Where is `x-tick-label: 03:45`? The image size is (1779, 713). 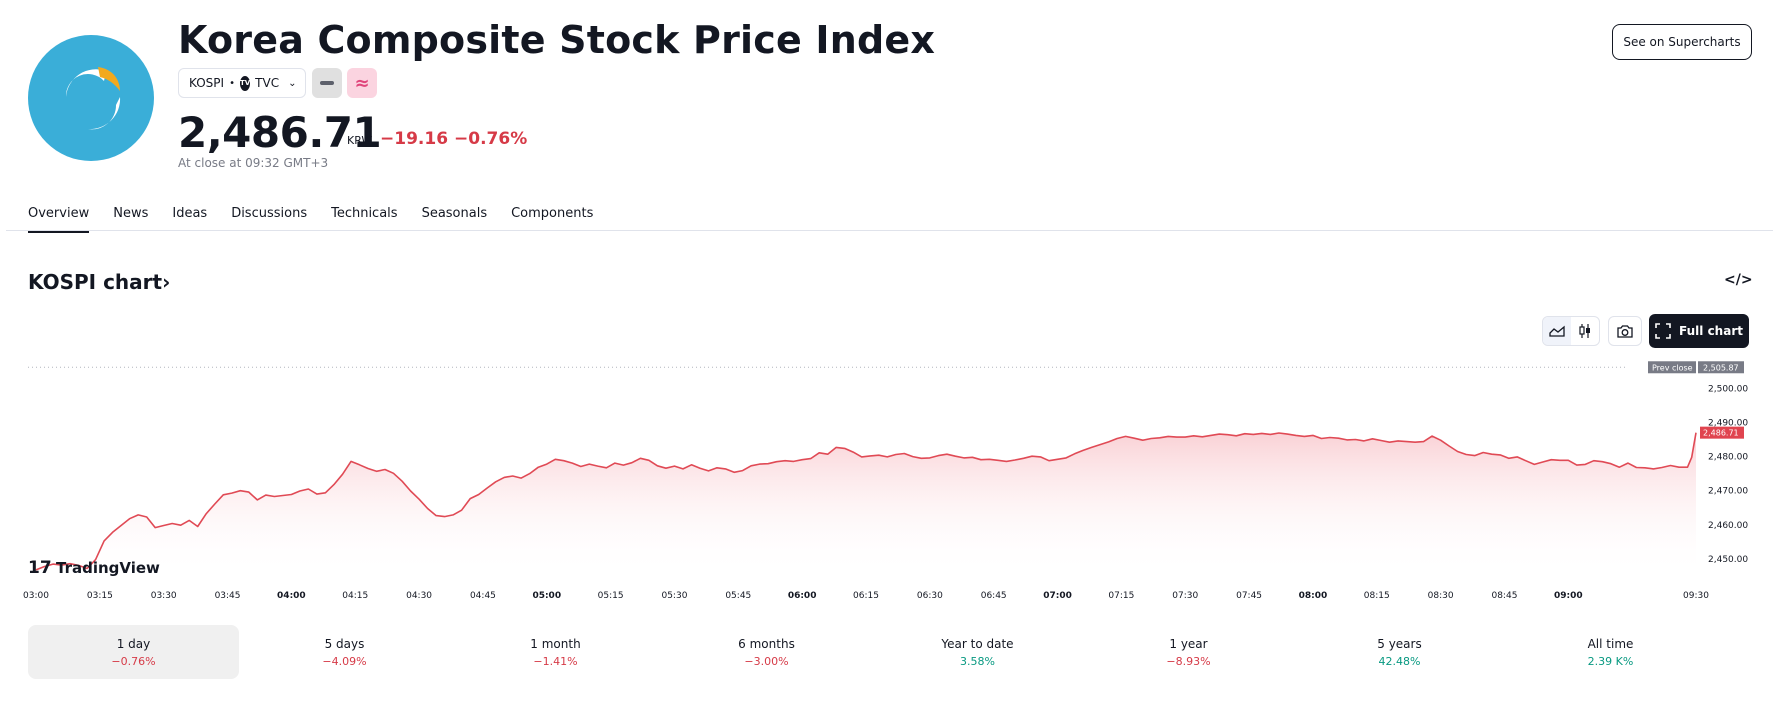
x-tick-label: 03:45 is located at coordinates (228, 596).